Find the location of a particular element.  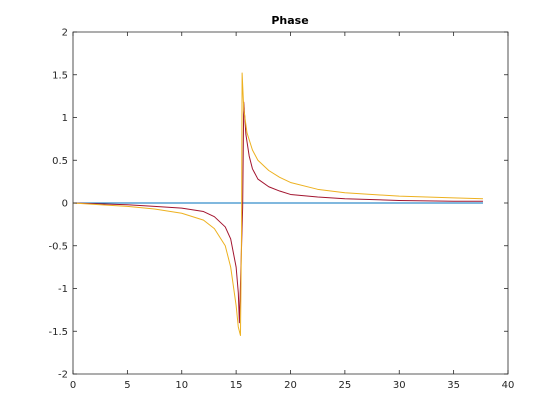

x-tick-label: 40 is located at coordinates (508, 385).